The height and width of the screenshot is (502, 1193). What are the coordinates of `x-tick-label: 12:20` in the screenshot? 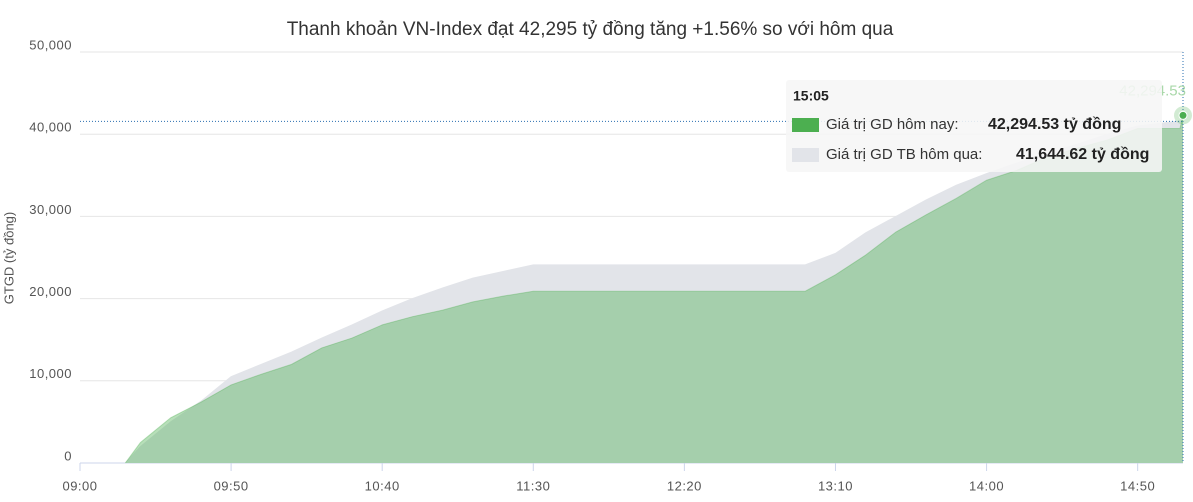 It's located at (684, 485).